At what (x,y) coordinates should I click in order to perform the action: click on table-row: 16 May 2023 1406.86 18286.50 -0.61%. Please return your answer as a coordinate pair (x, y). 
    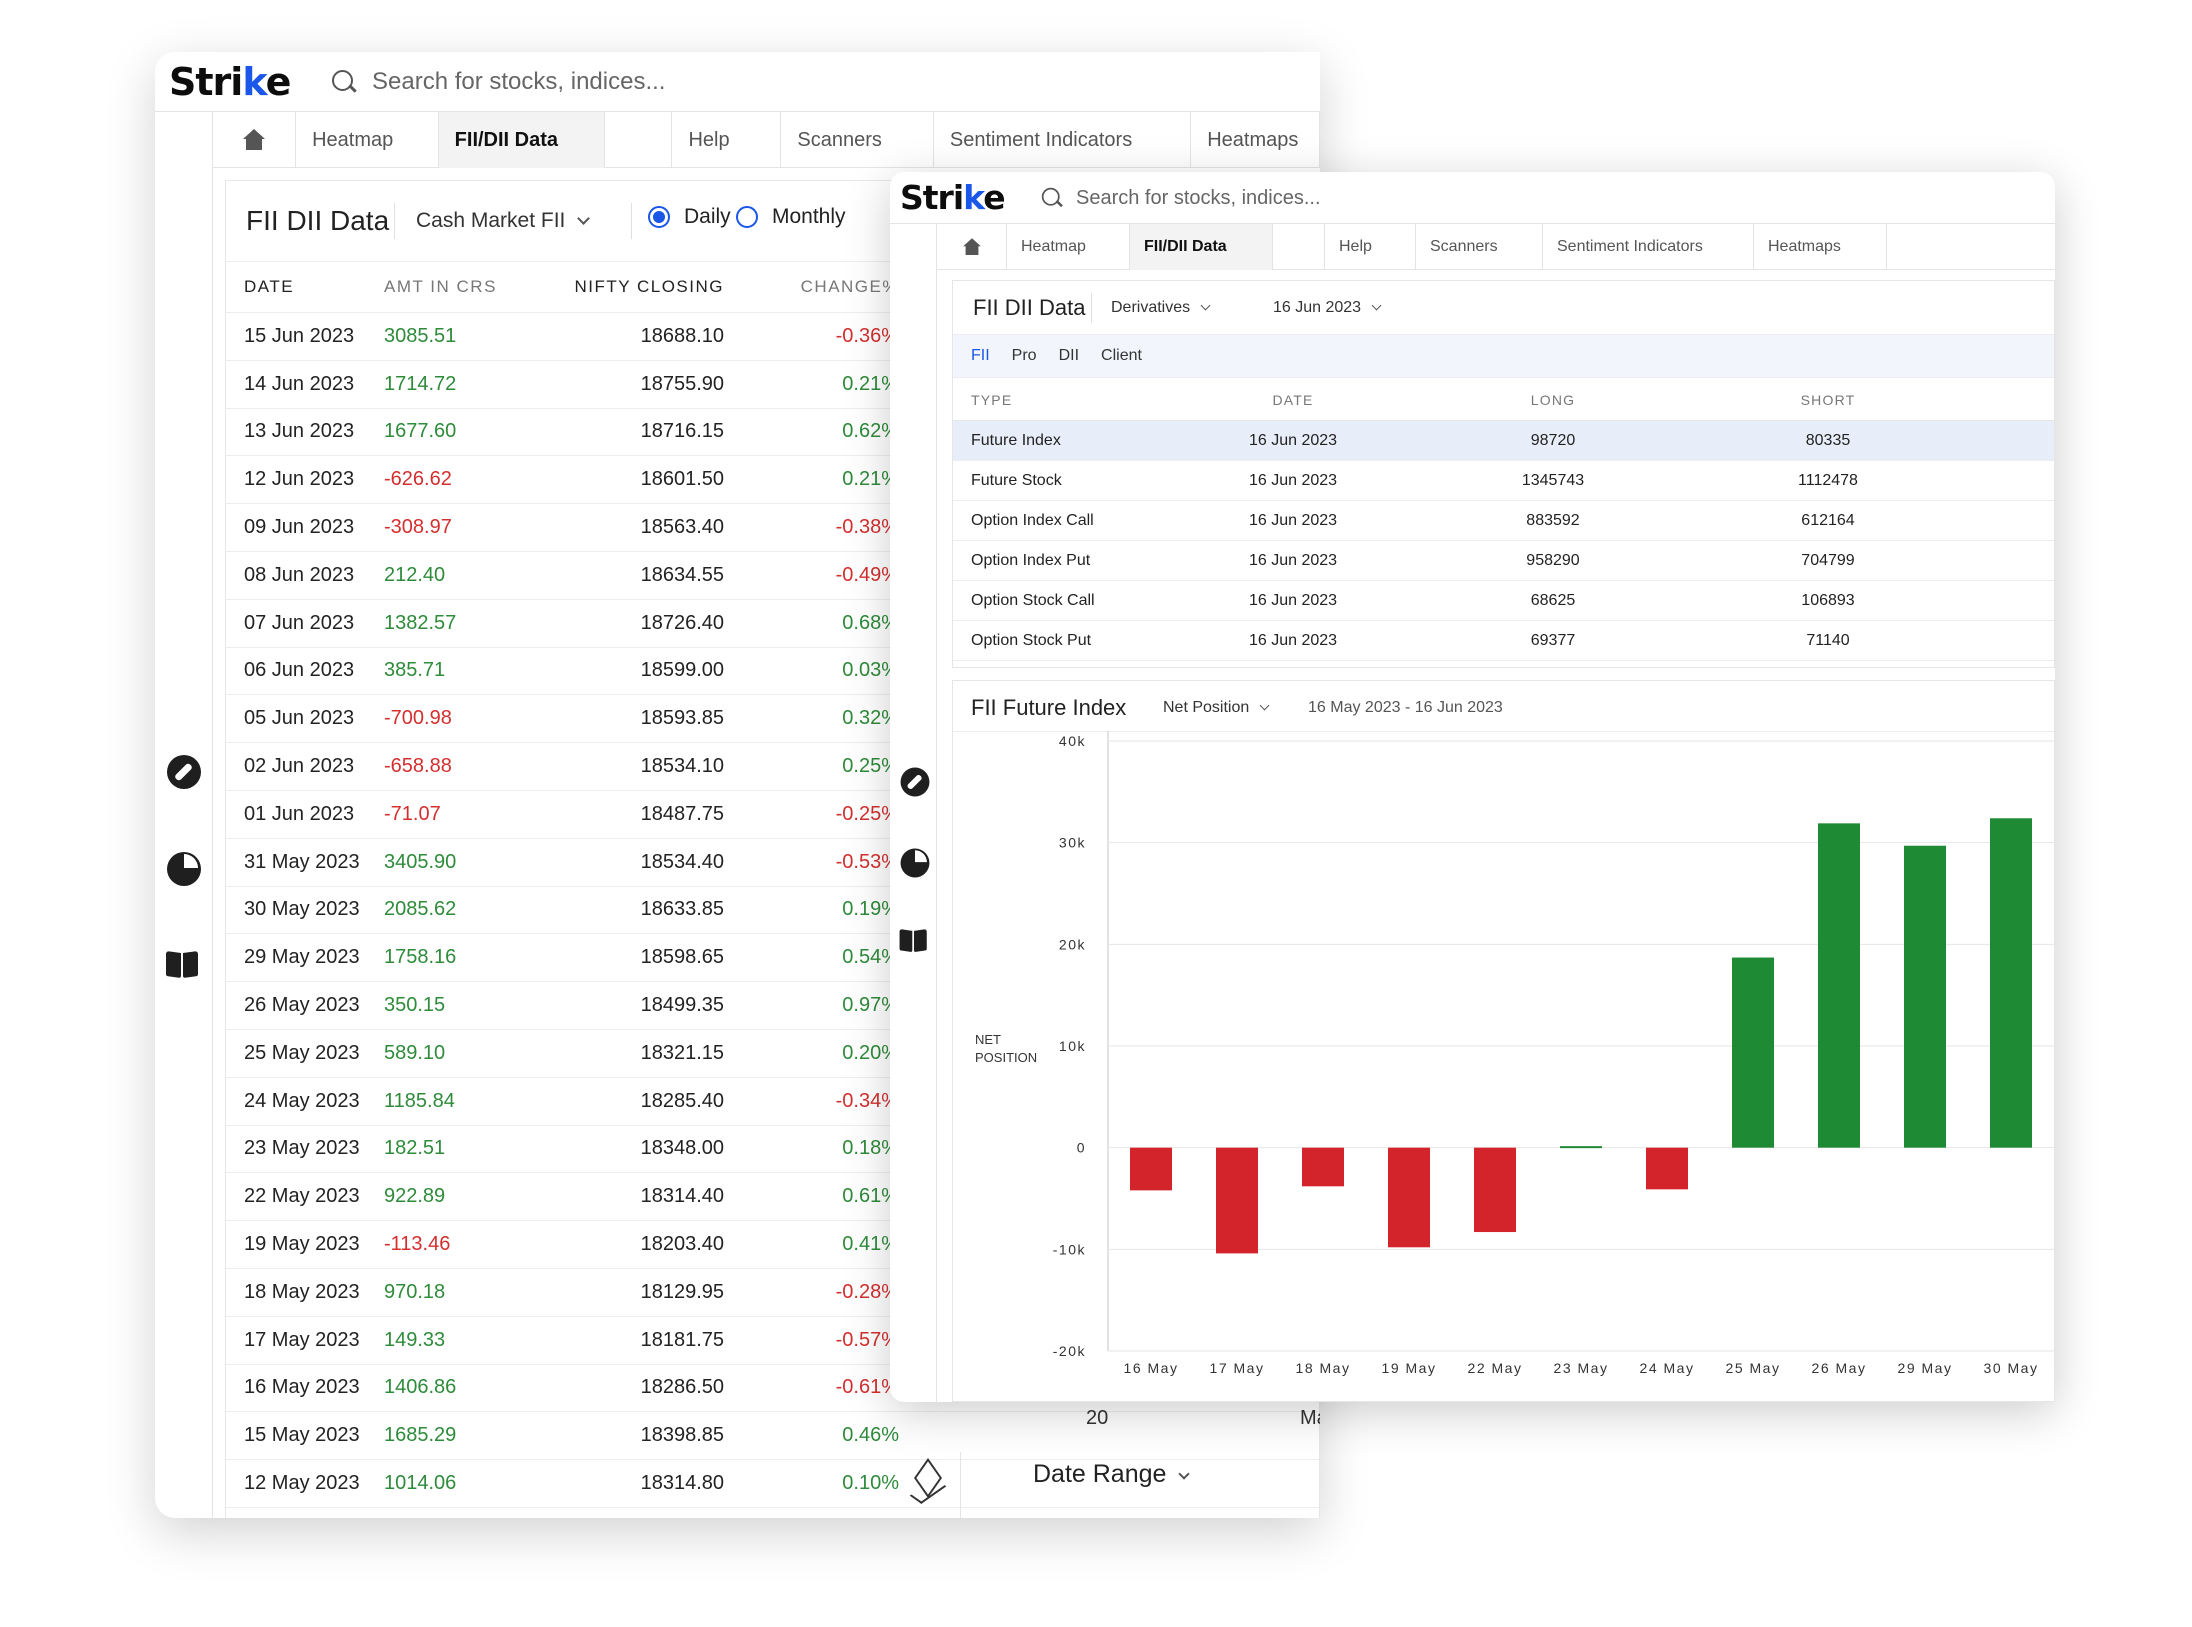
    Looking at the image, I should click on (772, 1389).